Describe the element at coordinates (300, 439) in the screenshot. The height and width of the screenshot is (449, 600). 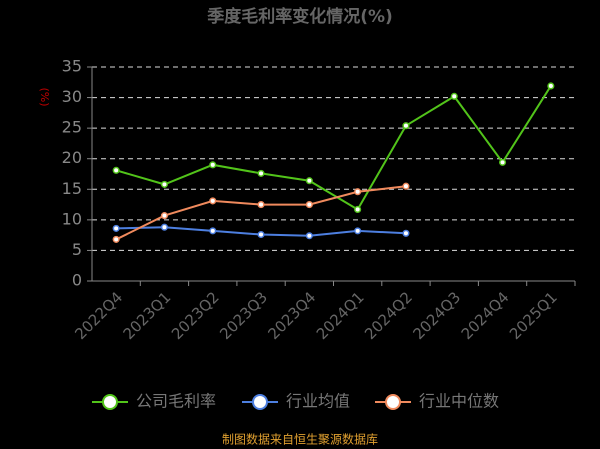
I see `source-note: 制图数据来自恒生聚源数据库` at that location.